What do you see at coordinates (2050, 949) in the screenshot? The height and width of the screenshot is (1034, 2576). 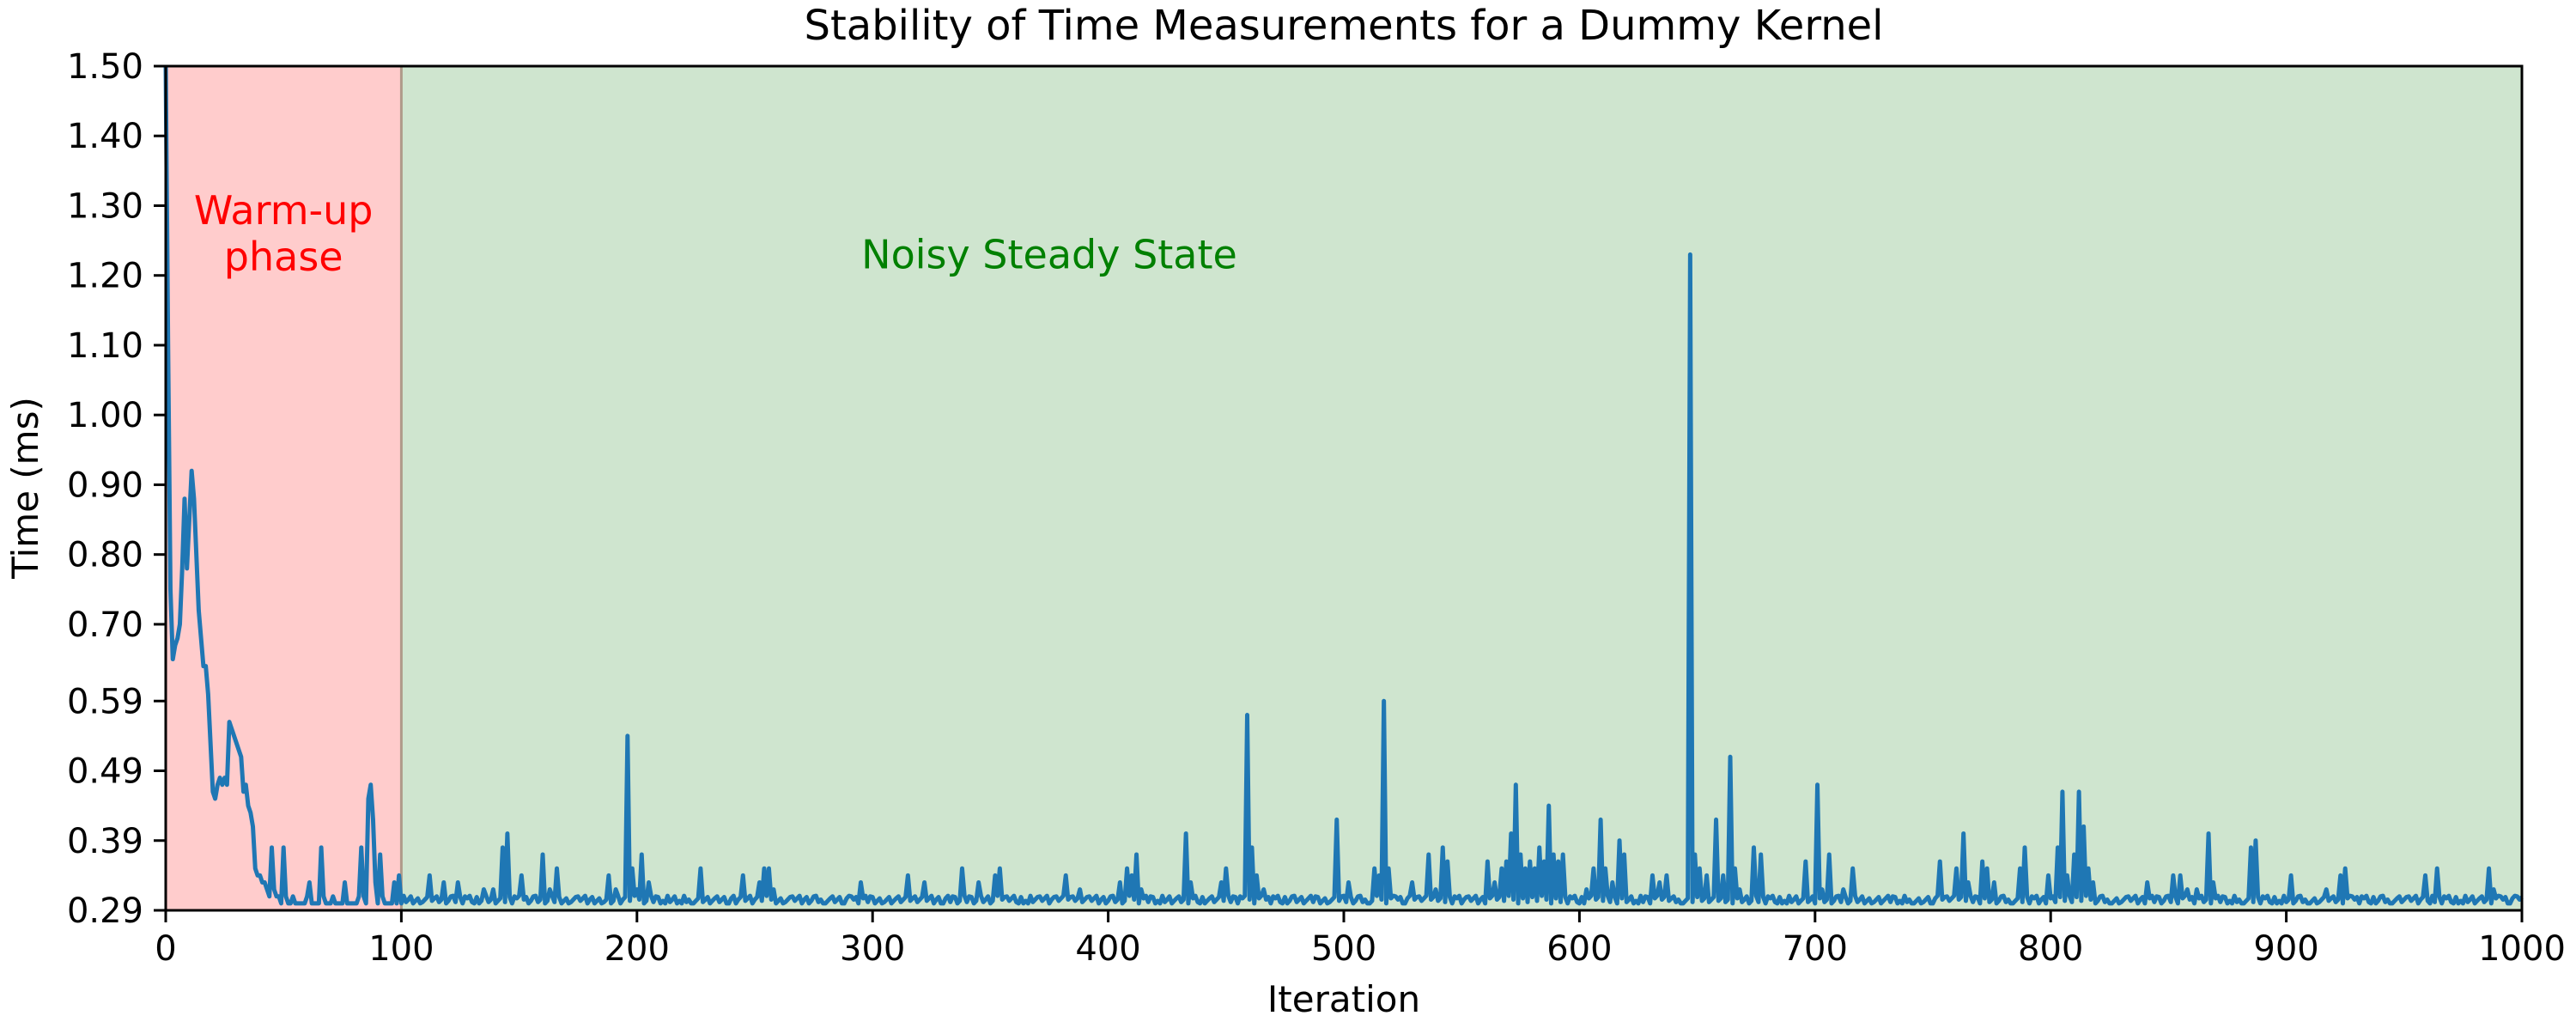 I see `x-tick-label-800: 800` at bounding box center [2050, 949].